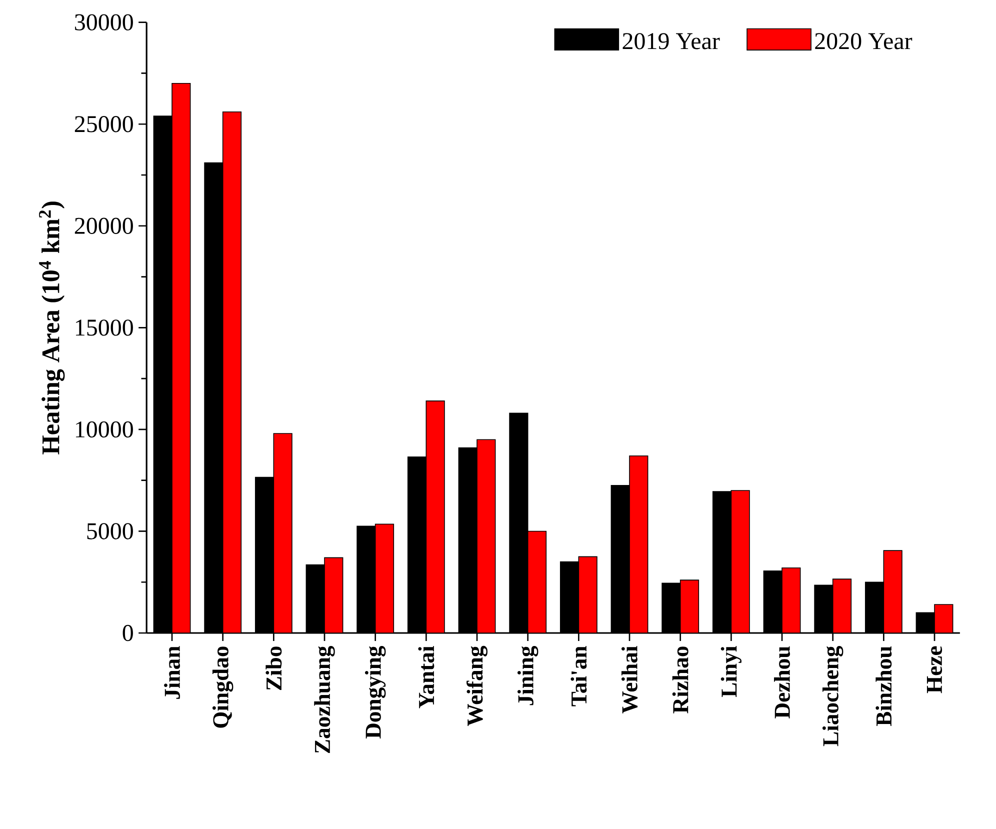  What do you see at coordinates (103, 226) in the screenshot?
I see `y-tick-label: 20000` at bounding box center [103, 226].